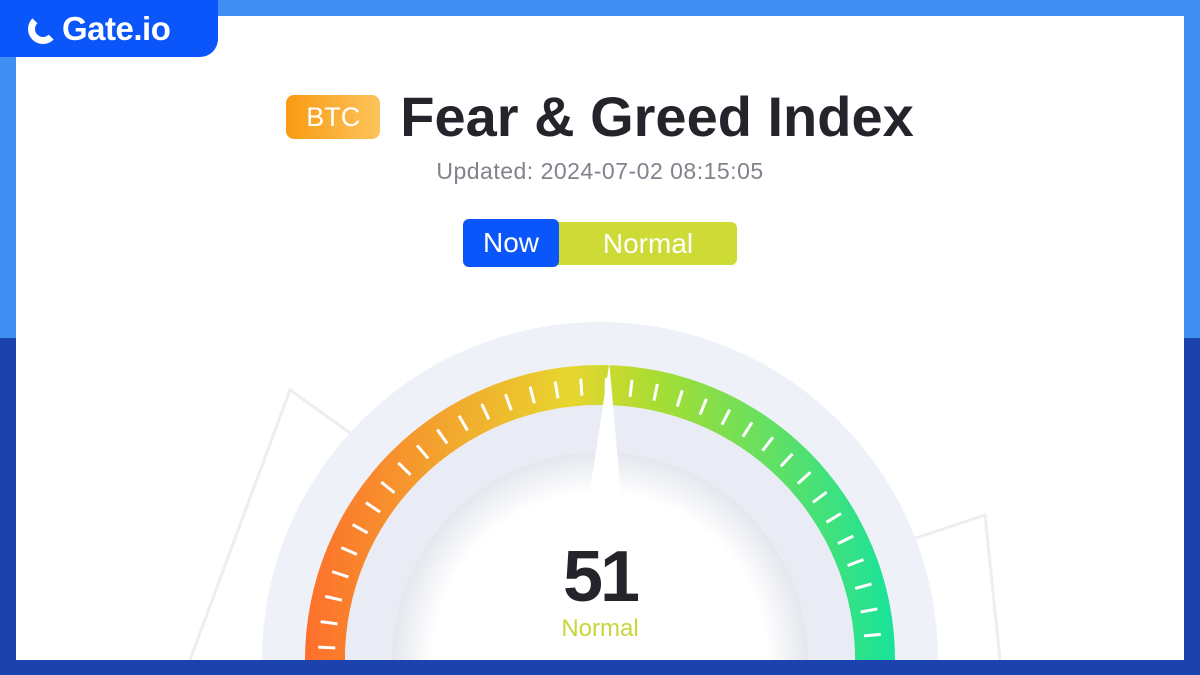 The image size is (1200, 675). I want to click on gate-logo: Gate.io, so click(109, 28).